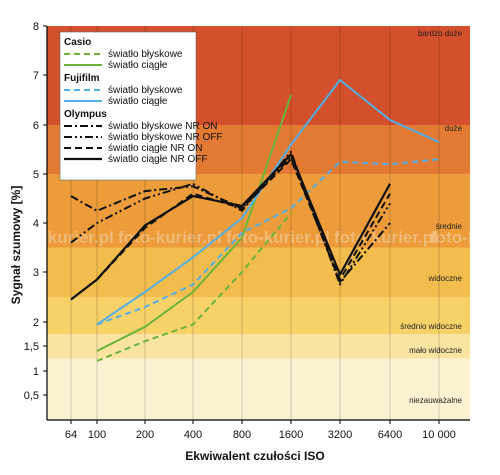 This screenshot has height=475, width=500. Describe the element at coordinates (36, 273) in the screenshot. I see `y-tick-label: 3` at that location.